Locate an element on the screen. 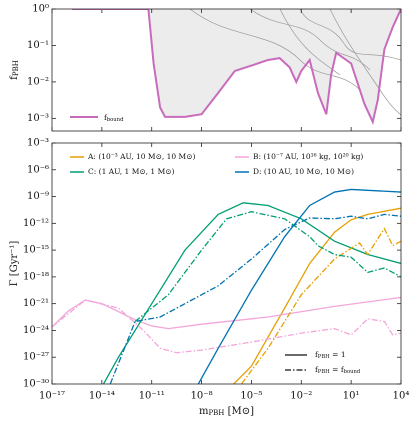 The height and width of the screenshot is (432, 415). x-tick-label: 10⁻⁸ is located at coordinates (202, 396).